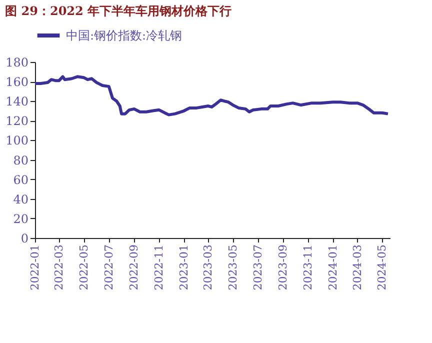 This screenshot has height=343, width=432. What do you see at coordinates (333, 267) in the screenshot?
I see `x-tick-label: 2024-01` at bounding box center [333, 267].